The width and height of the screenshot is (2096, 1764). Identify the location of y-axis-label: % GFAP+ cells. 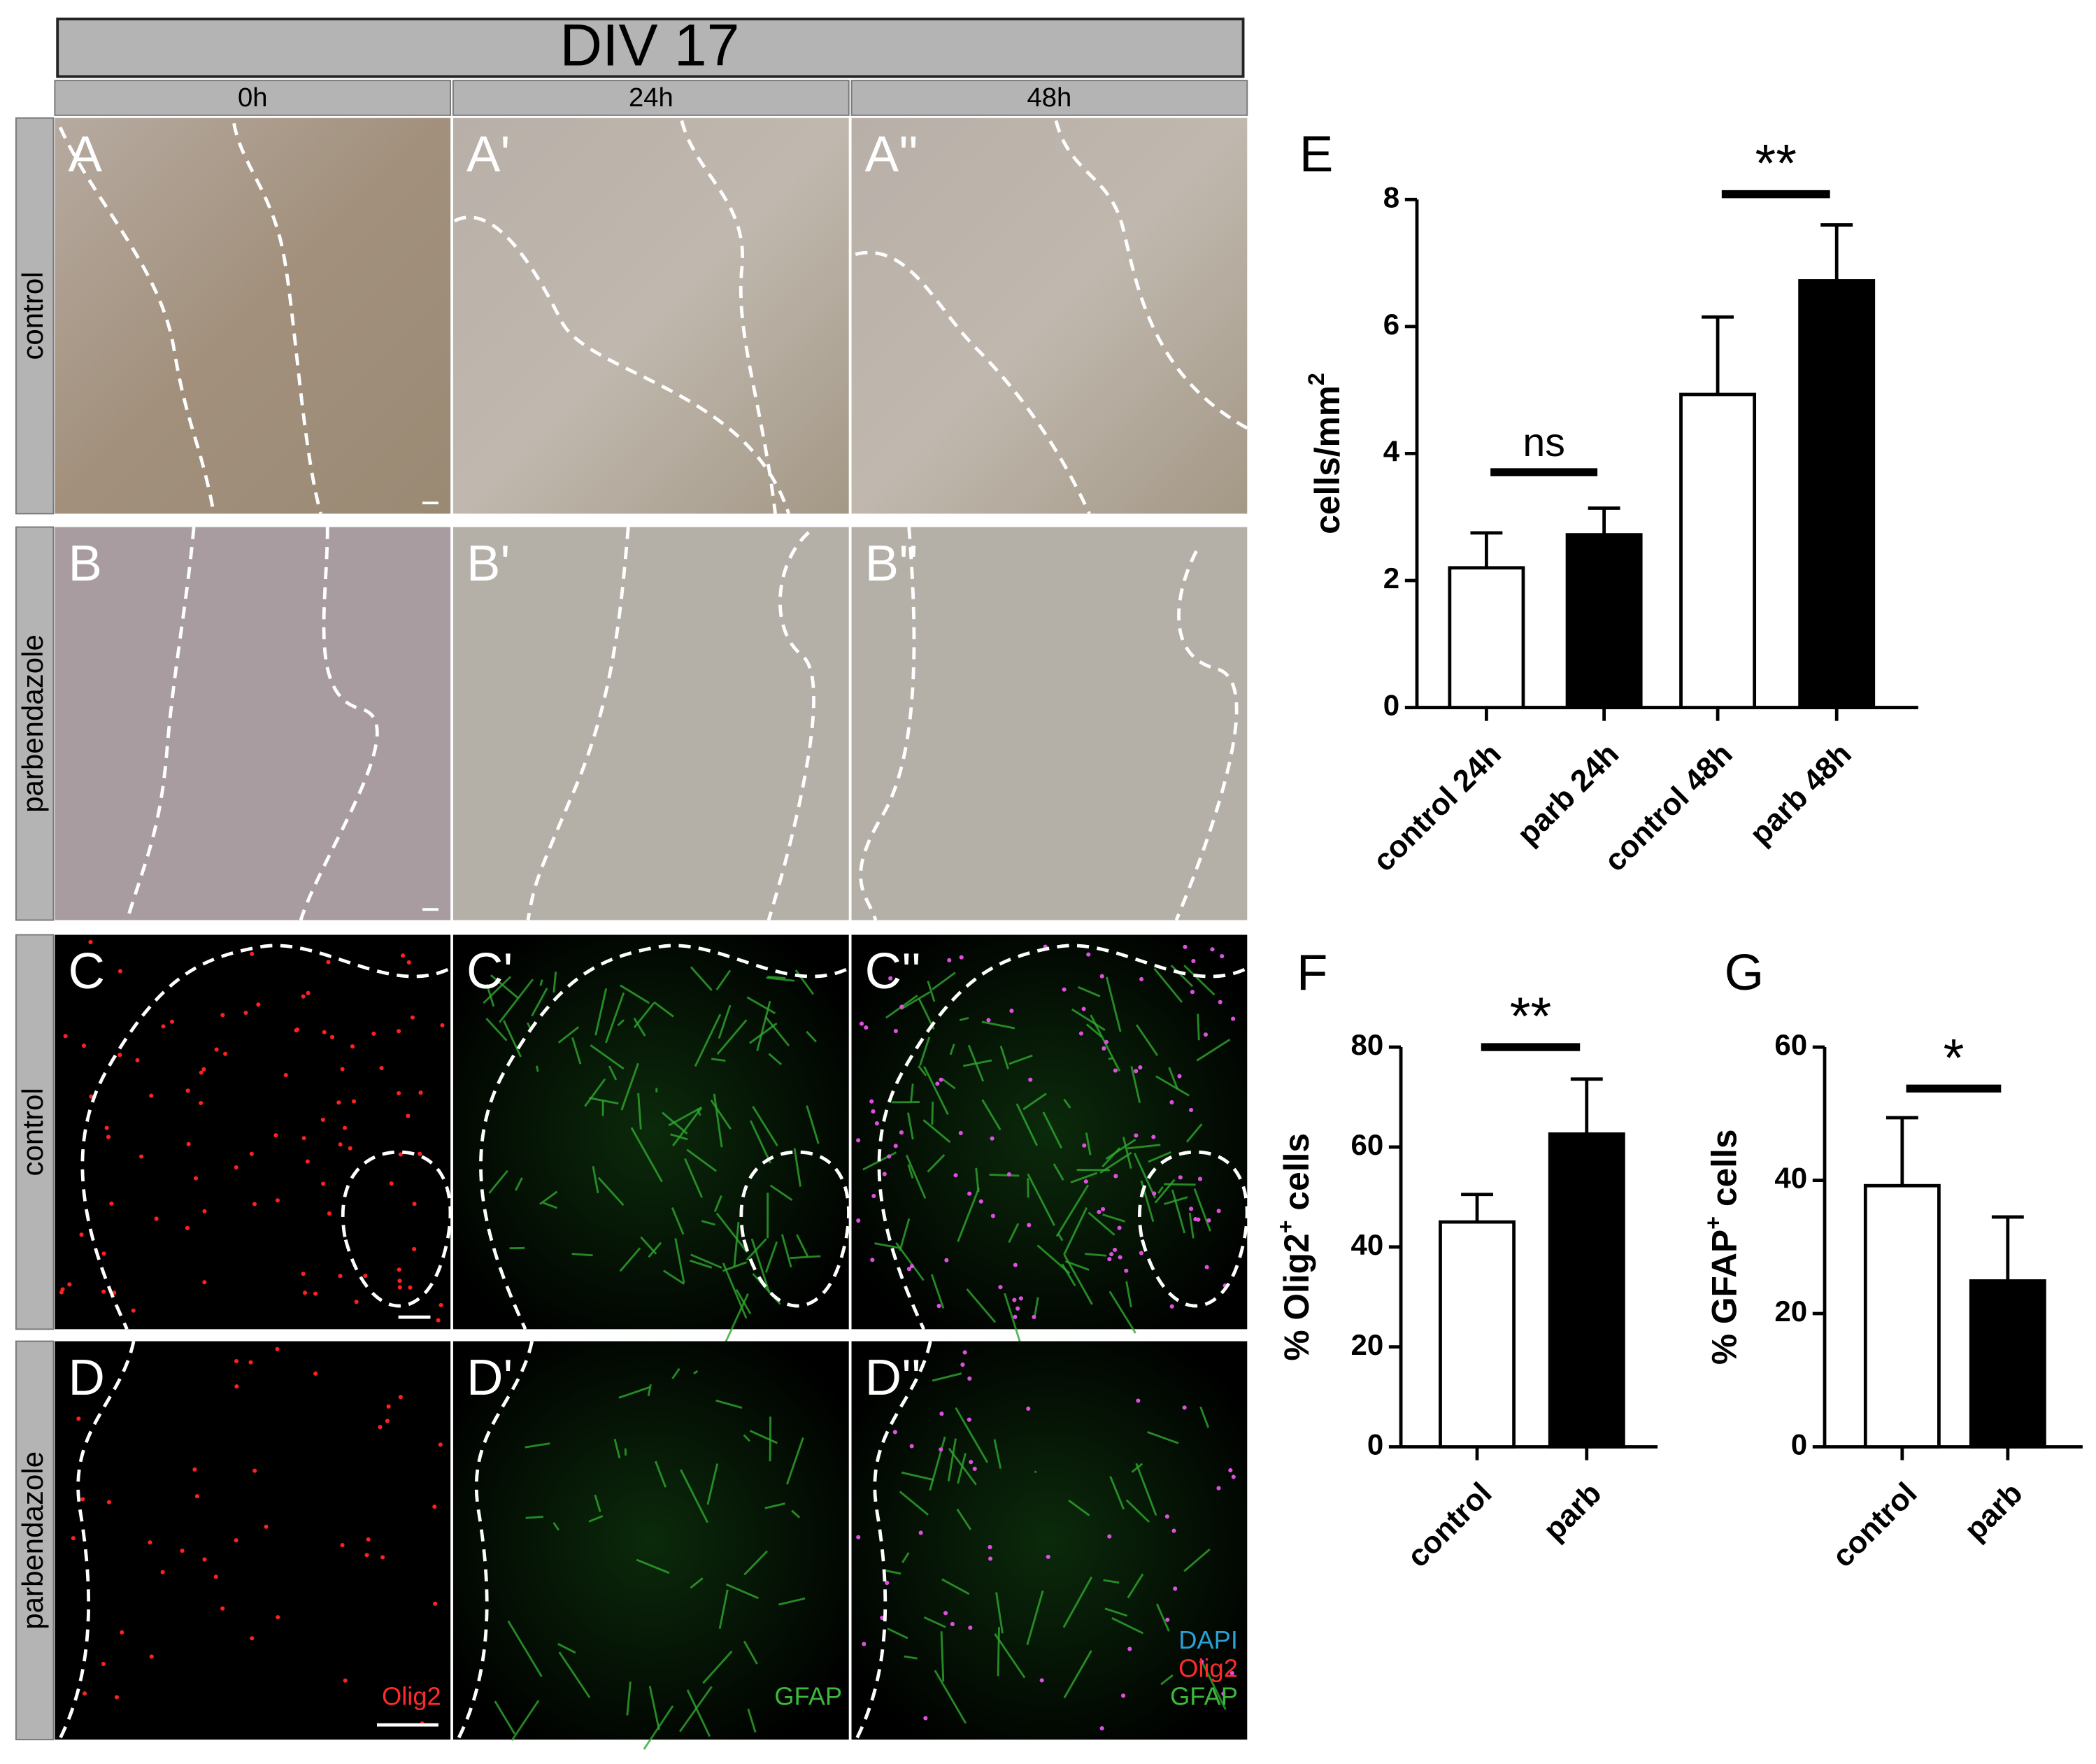
(1722, 1247).